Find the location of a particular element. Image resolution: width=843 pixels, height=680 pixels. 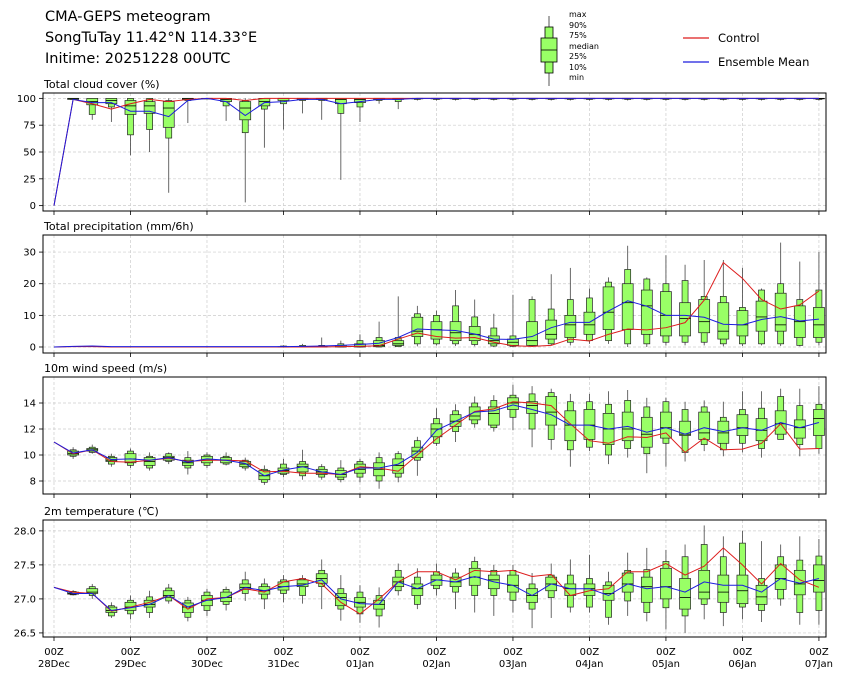

legend-p75: 75% is located at coordinates (578, 35).